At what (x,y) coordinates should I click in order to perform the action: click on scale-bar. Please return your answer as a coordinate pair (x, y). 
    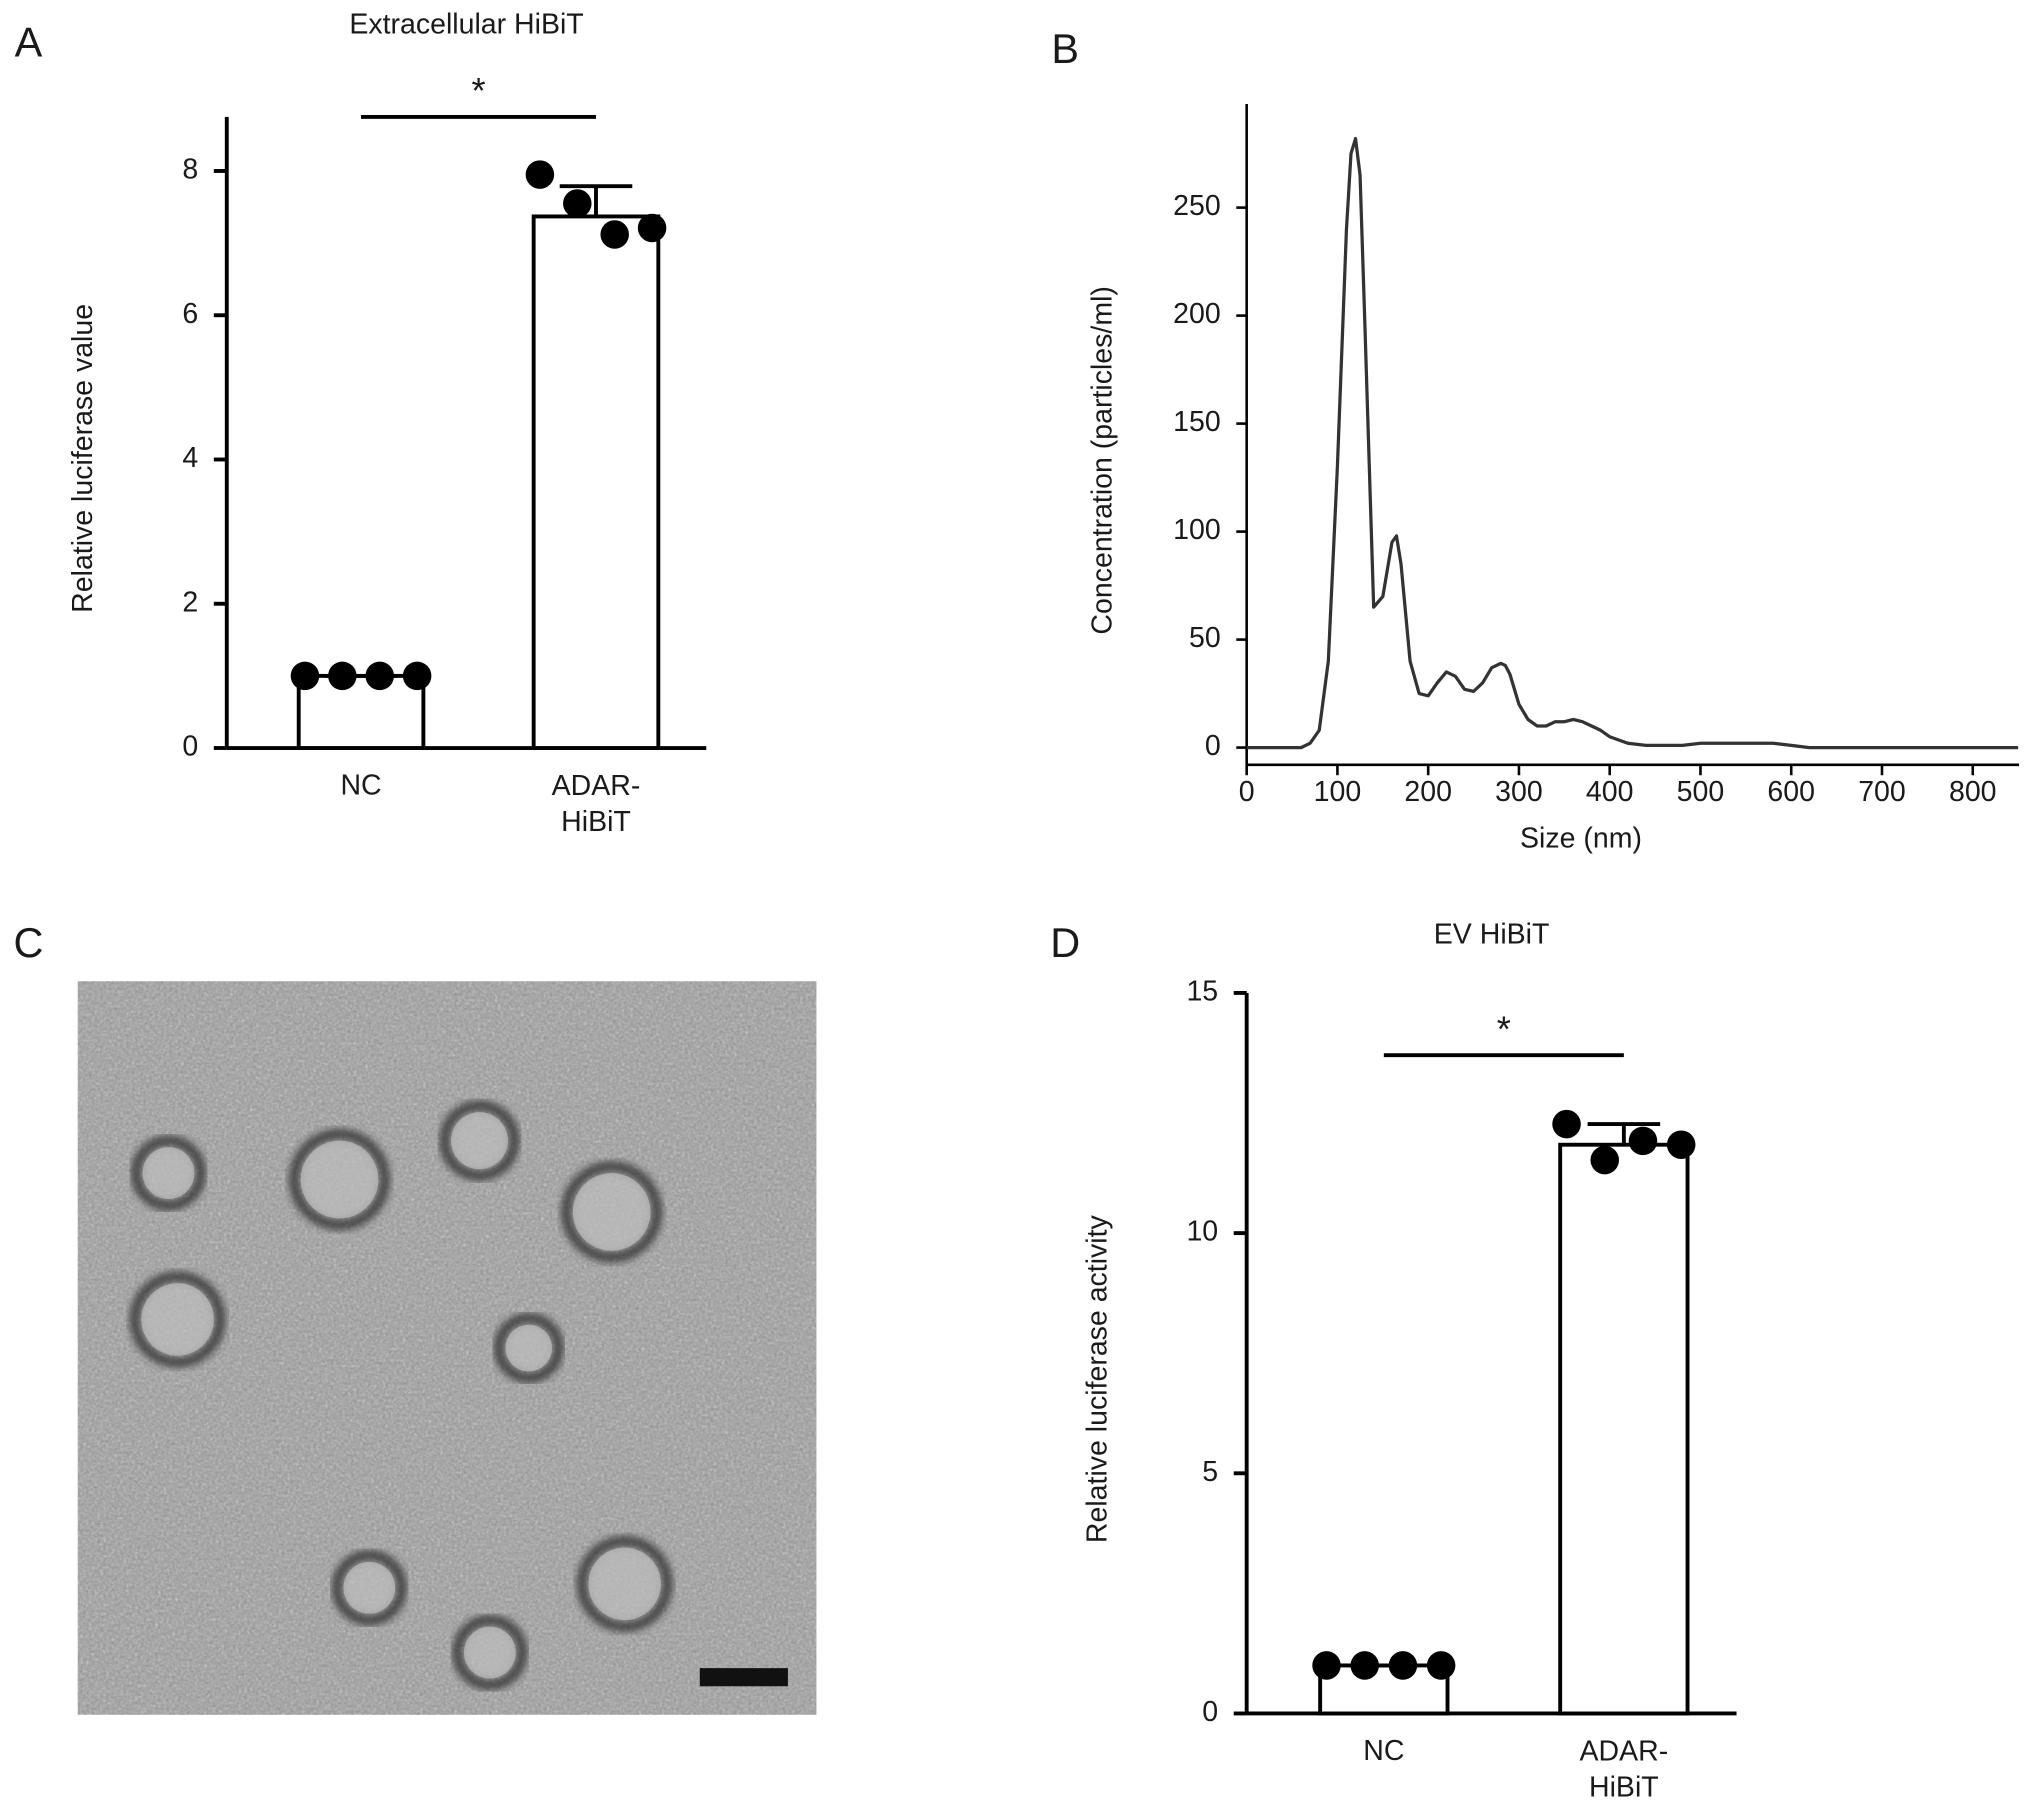
    Looking at the image, I should click on (743, 1677).